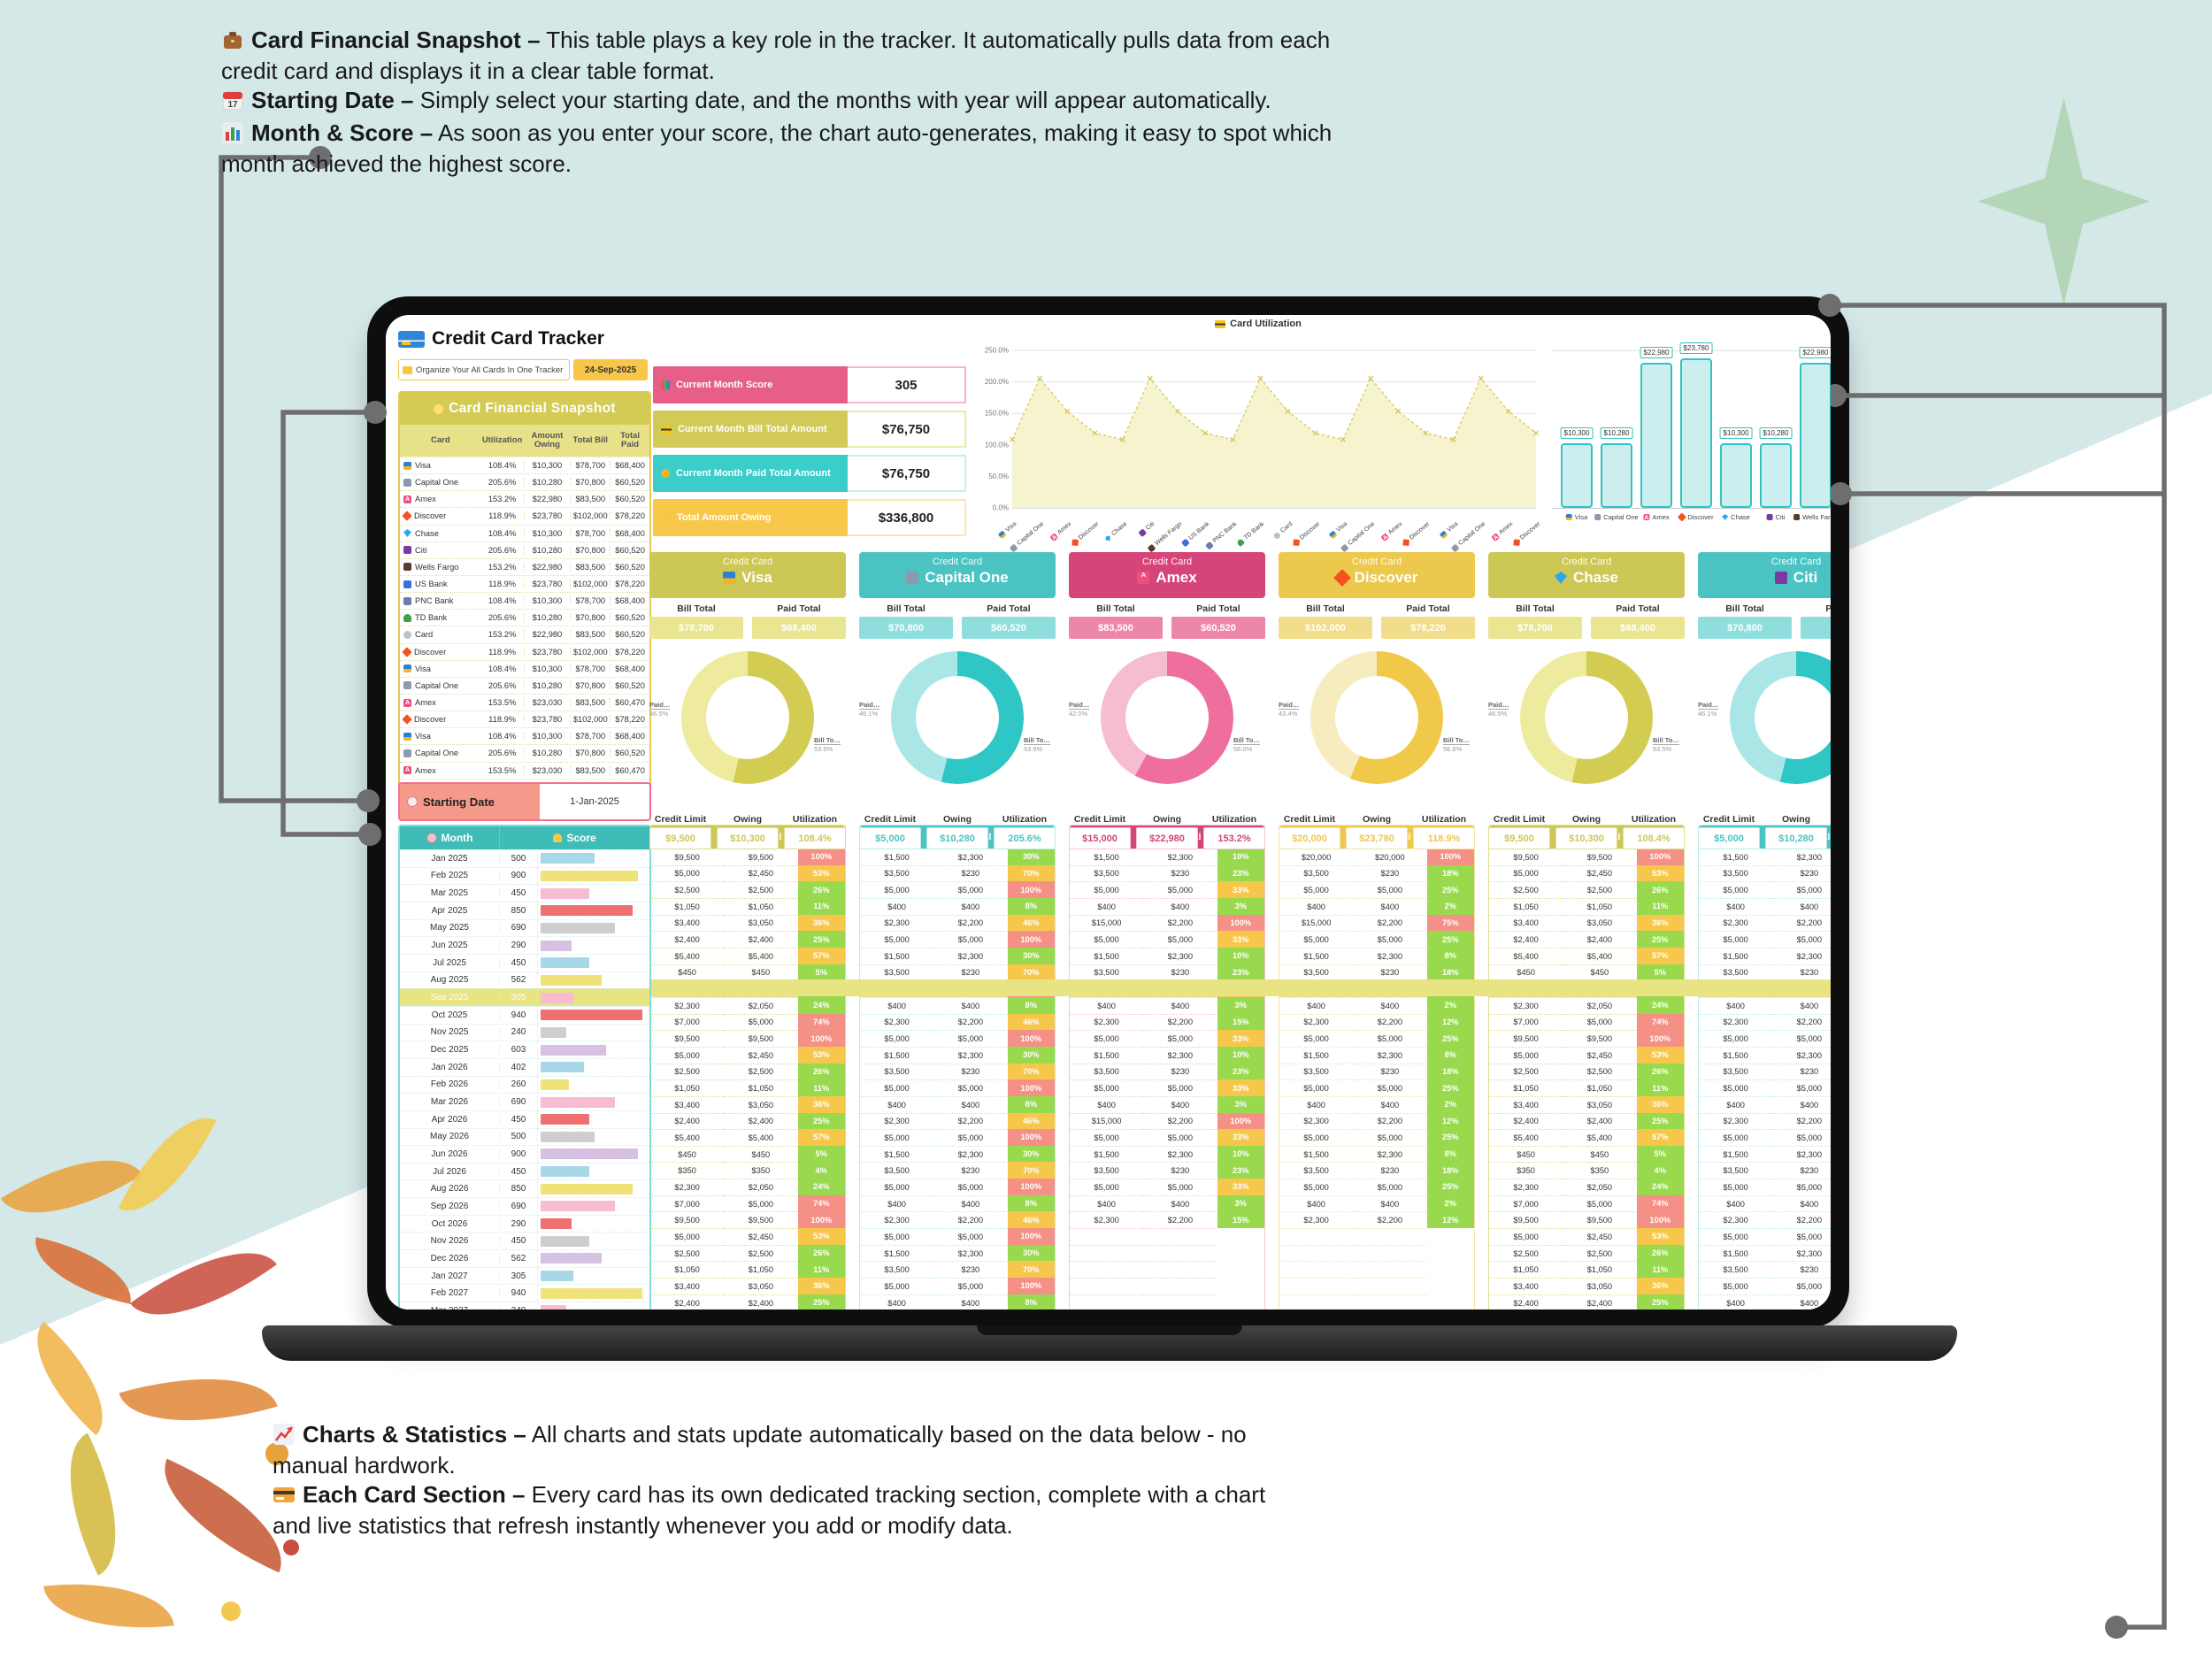 This screenshot has width=2212, height=1659. Describe the element at coordinates (1526, 1203) in the screenshot. I see `monthly-bill-cell: $7,000` at that location.